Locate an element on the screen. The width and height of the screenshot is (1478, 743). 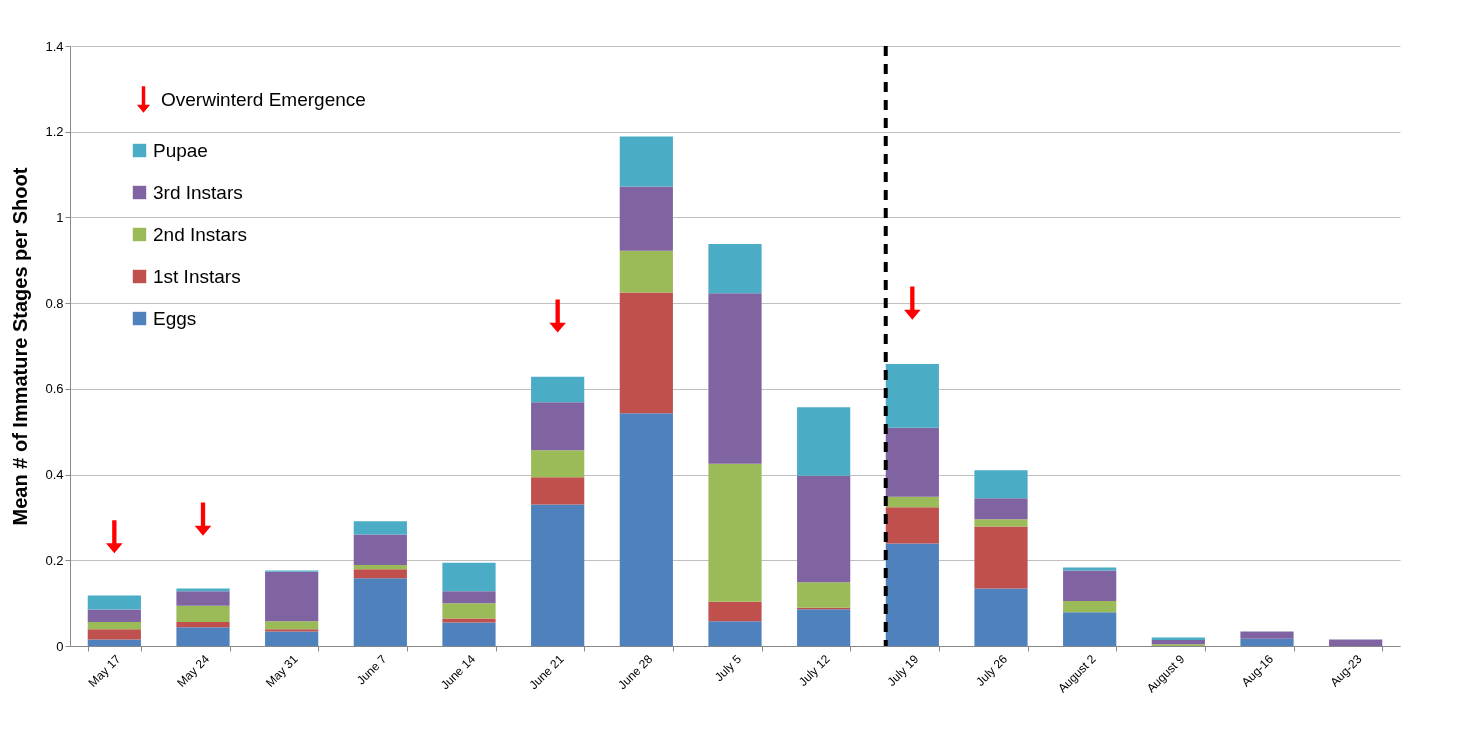
legend-label: Eggs is located at coordinates (175, 318).